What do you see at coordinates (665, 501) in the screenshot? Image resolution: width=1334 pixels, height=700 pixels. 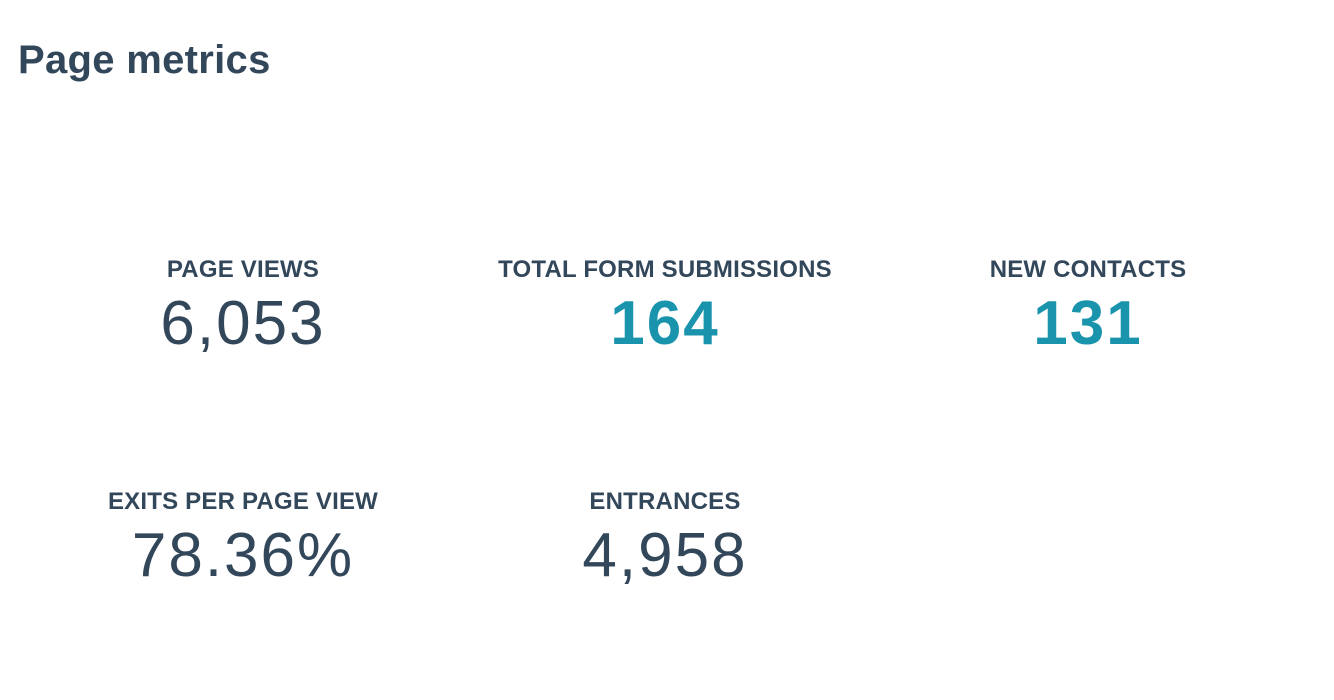 I see `metric-label: ENTRANCES` at bounding box center [665, 501].